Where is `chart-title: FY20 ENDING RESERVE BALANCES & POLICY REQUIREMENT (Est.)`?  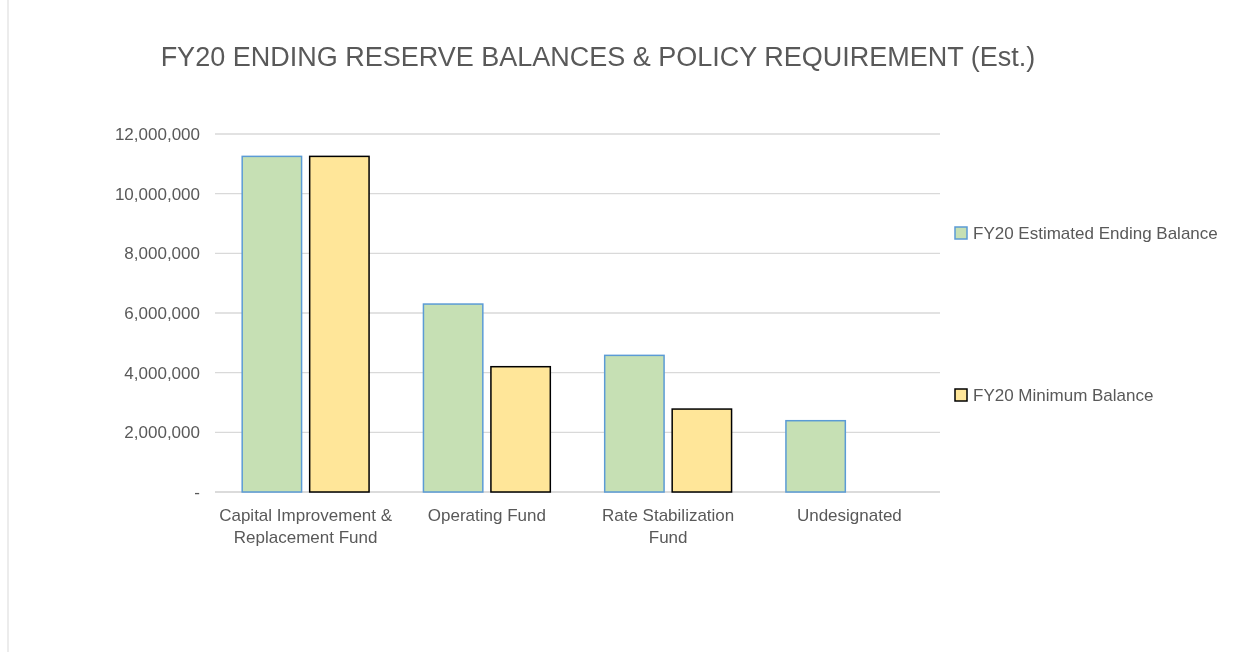 chart-title: FY20 ENDING RESERVE BALANCES & POLICY REQUIREMENT (Est.) is located at coordinates (598, 57).